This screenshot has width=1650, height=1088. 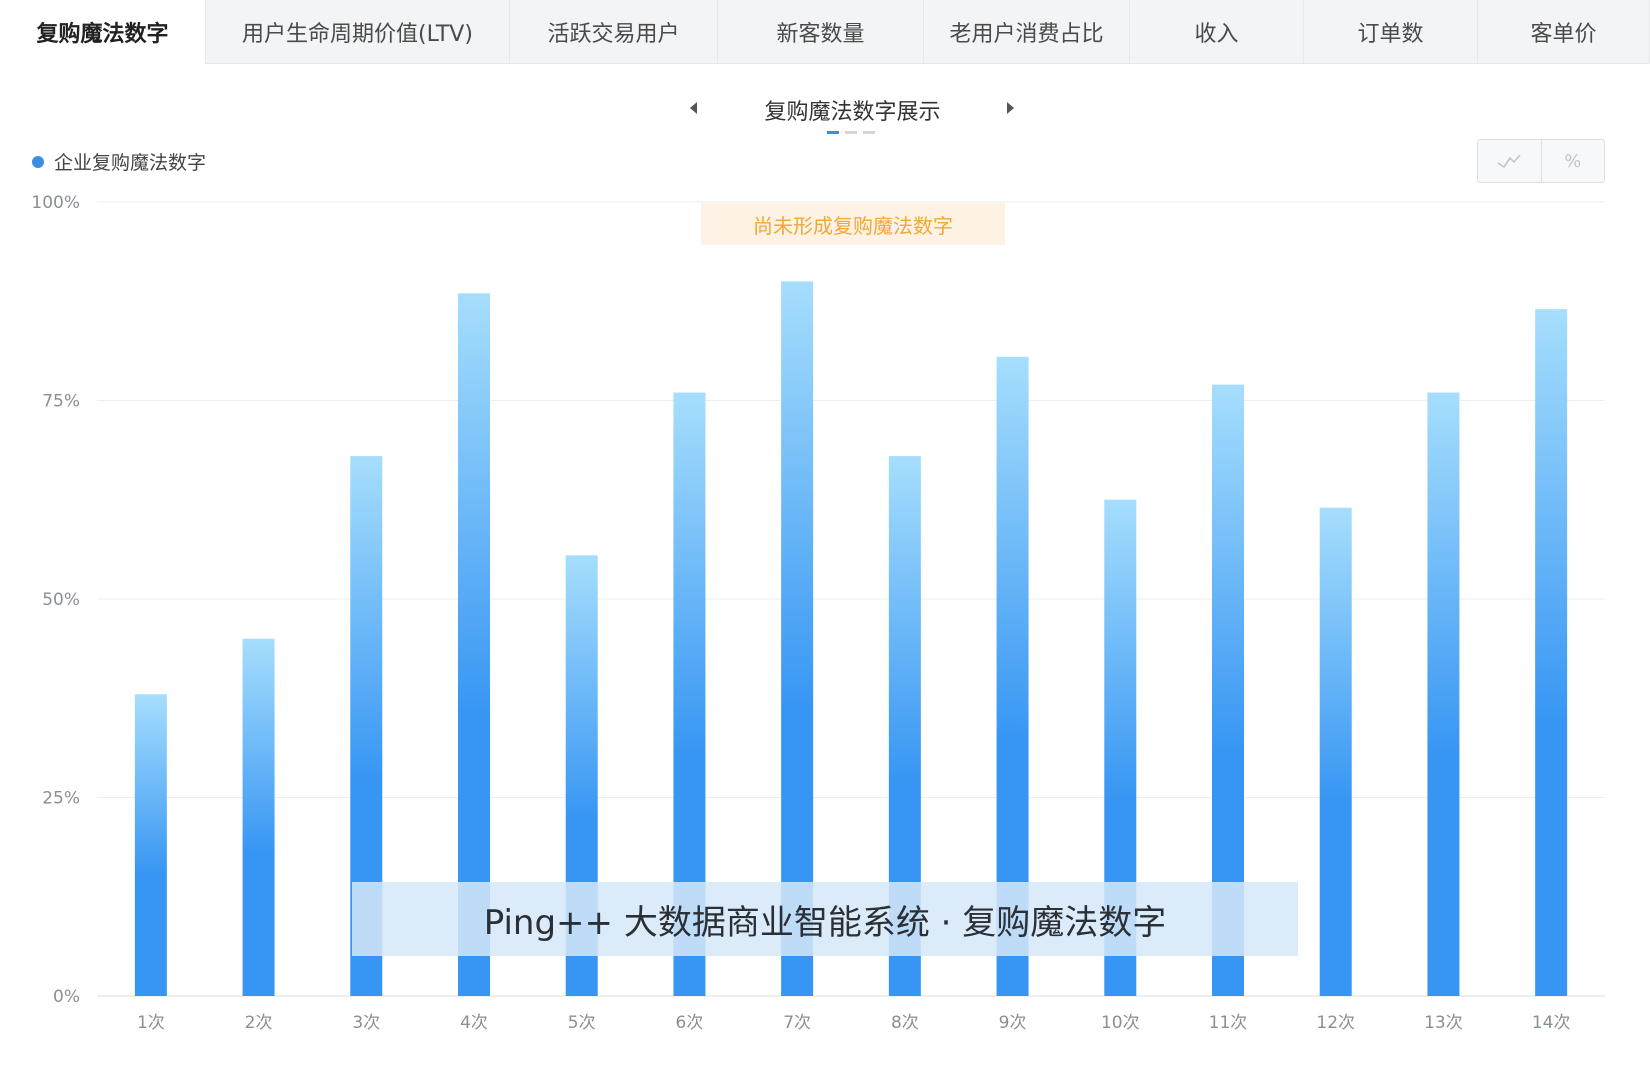 What do you see at coordinates (55, 203) in the screenshot?
I see `y-tick-label: 100%` at bounding box center [55, 203].